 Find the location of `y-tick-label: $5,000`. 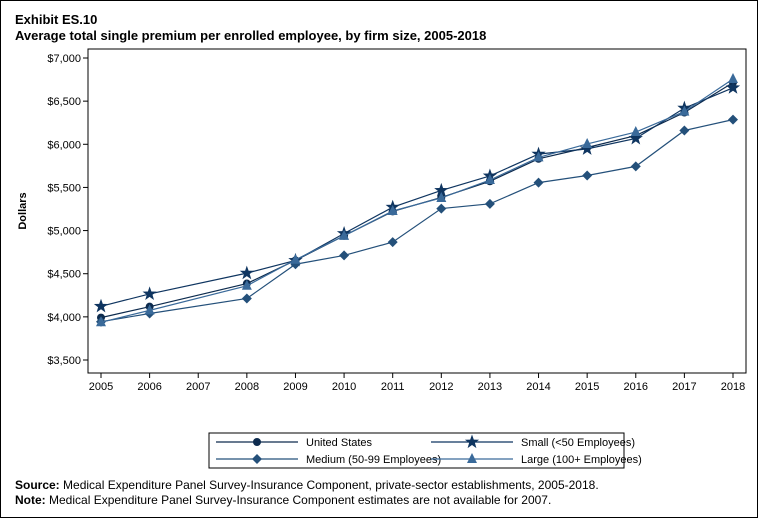

y-tick-label: $5,000 is located at coordinates (64, 232).